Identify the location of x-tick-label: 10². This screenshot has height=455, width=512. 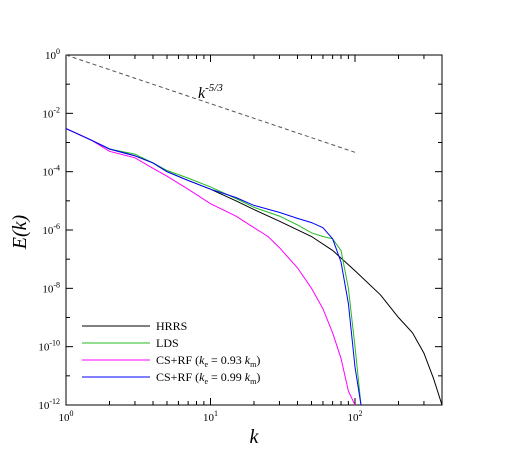
(355, 416).